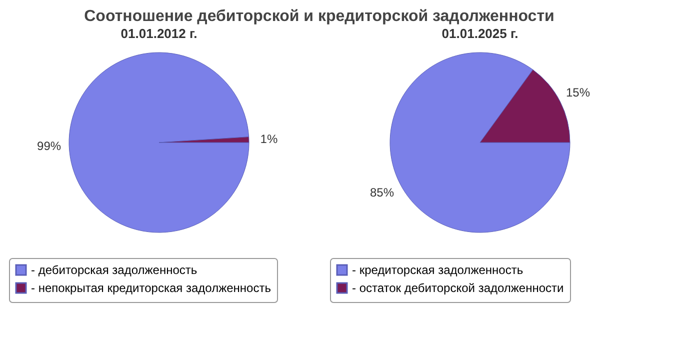 The image size is (680, 350). What do you see at coordinates (114, 270) in the screenshot?
I see `legend-label: - дебиторская задолженность` at bounding box center [114, 270].